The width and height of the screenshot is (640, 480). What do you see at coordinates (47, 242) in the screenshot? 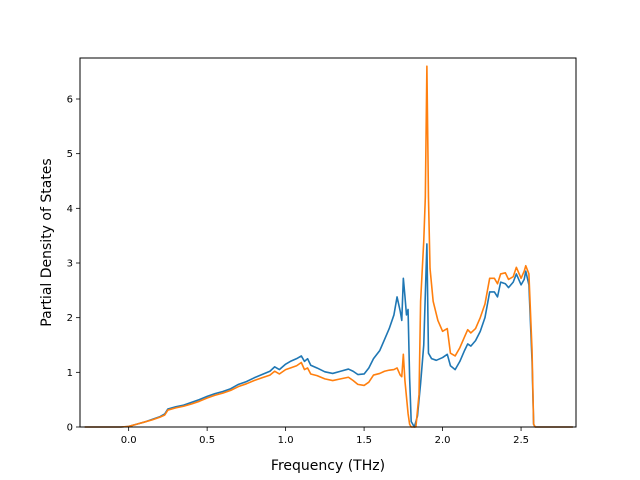
I see `y-axis-label: Partial Density of States` at bounding box center [47, 242].